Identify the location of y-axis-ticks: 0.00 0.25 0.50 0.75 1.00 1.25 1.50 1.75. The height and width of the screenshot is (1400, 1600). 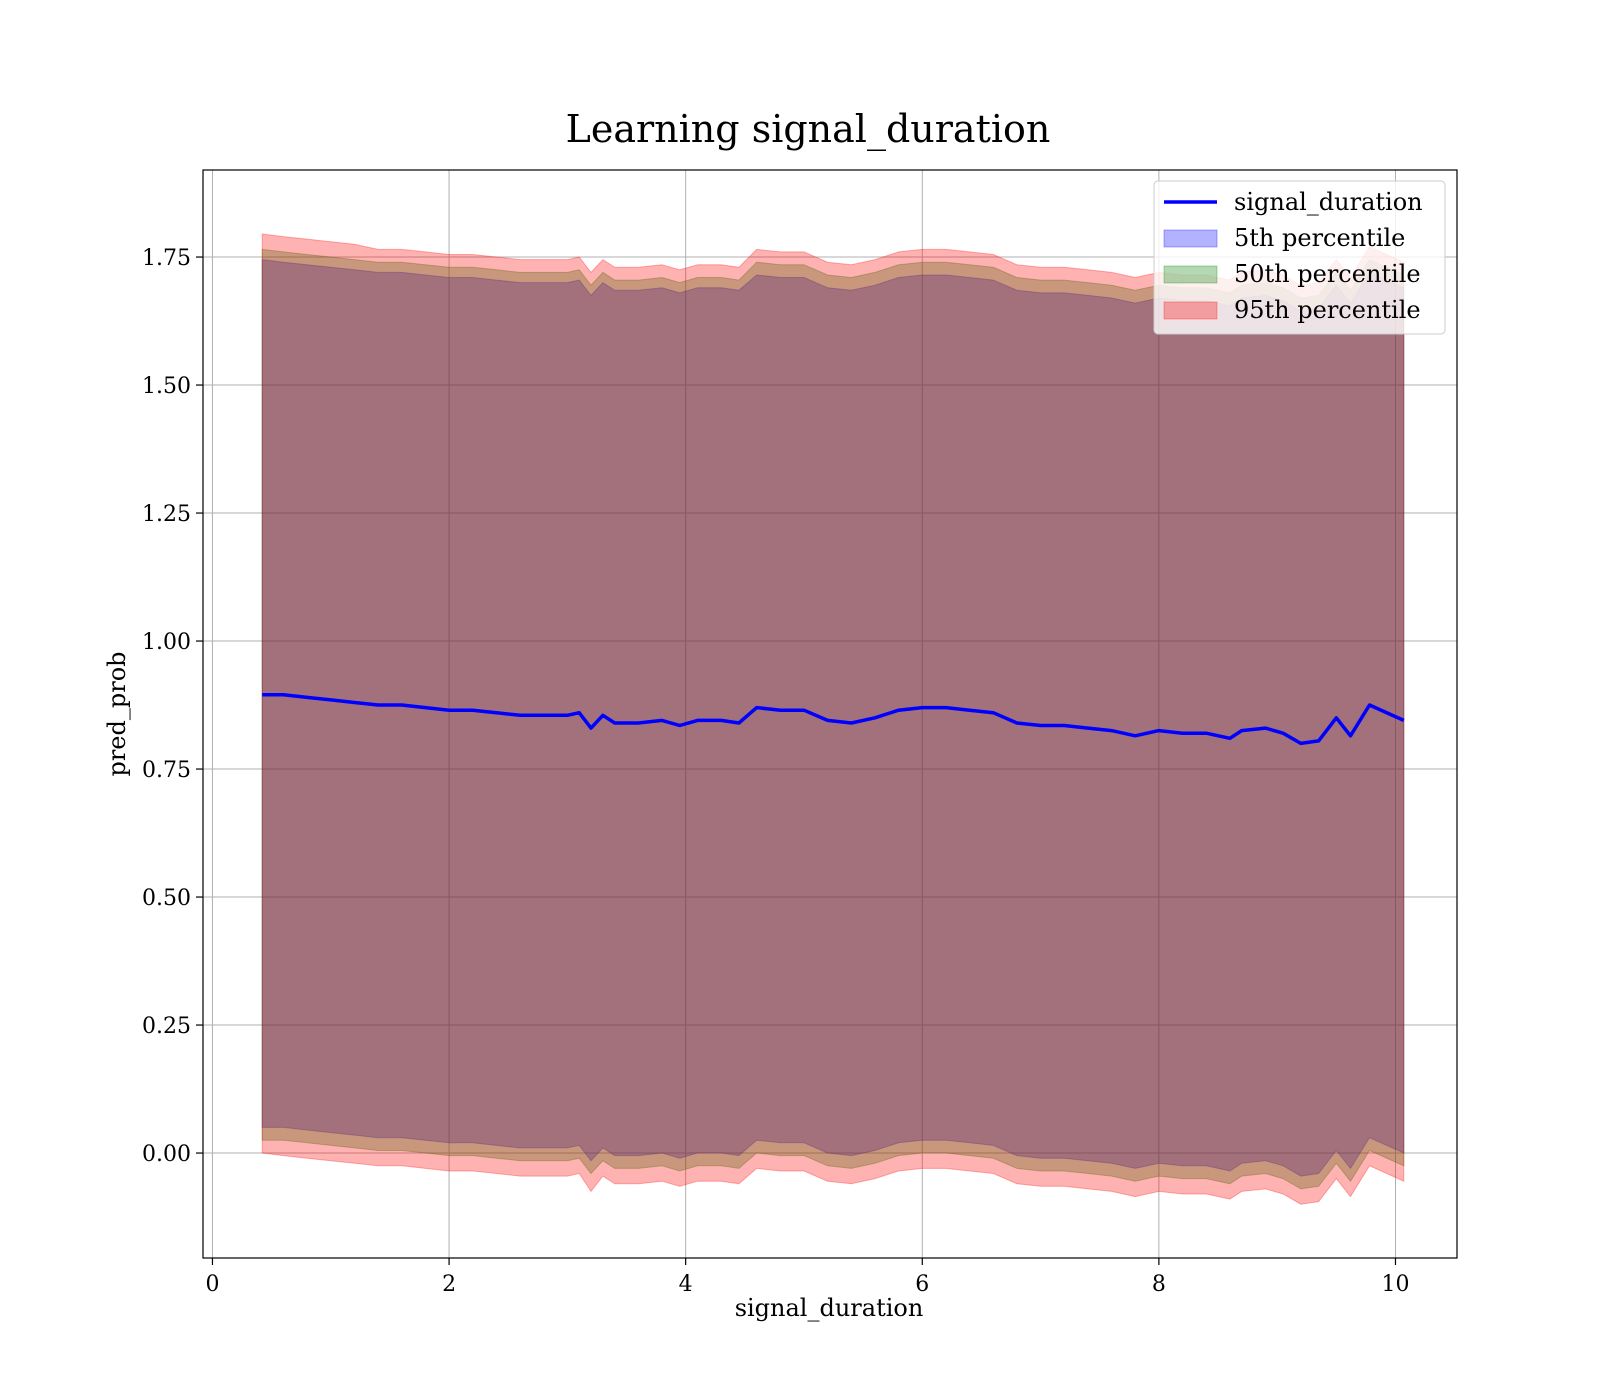
(172, 706).